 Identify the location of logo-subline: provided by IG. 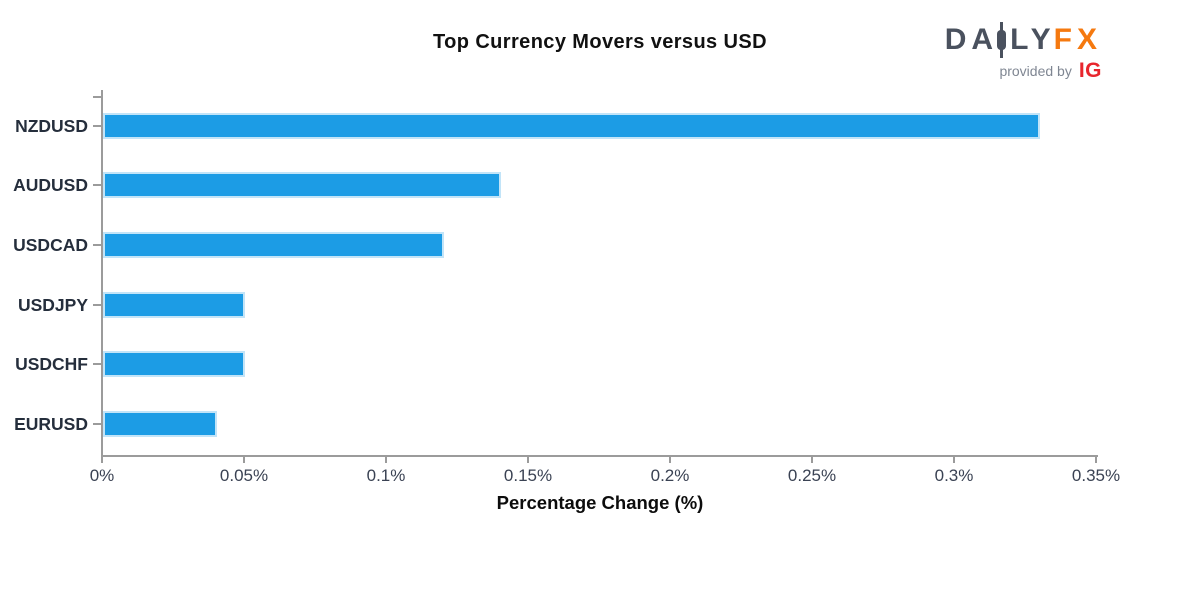
(1023, 71).